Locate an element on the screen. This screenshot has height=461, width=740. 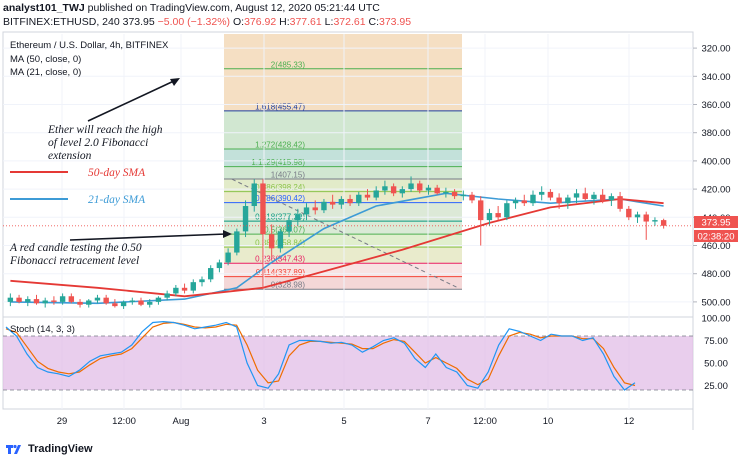
countdown-tag-text: 02:38:20 is located at coordinates (716, 237).